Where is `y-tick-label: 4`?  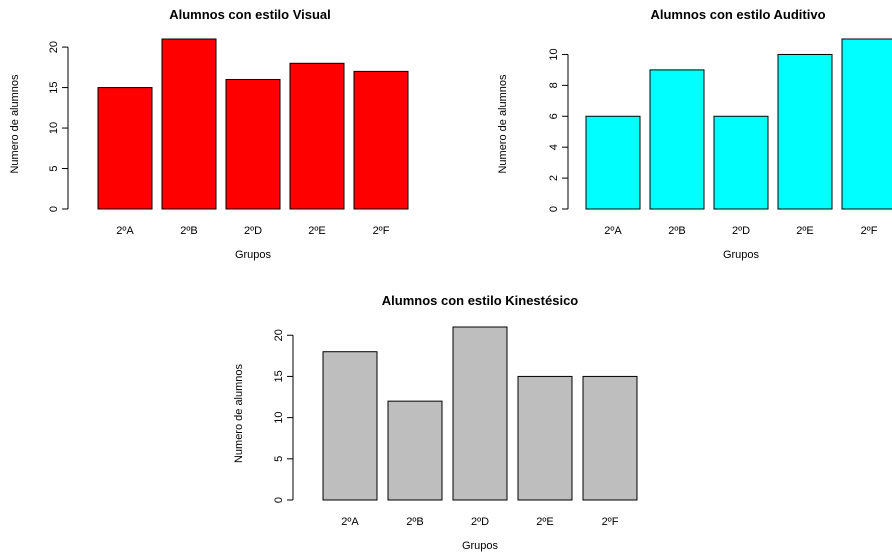 y-tick-label: 4 is located at coordinates (554, 147).